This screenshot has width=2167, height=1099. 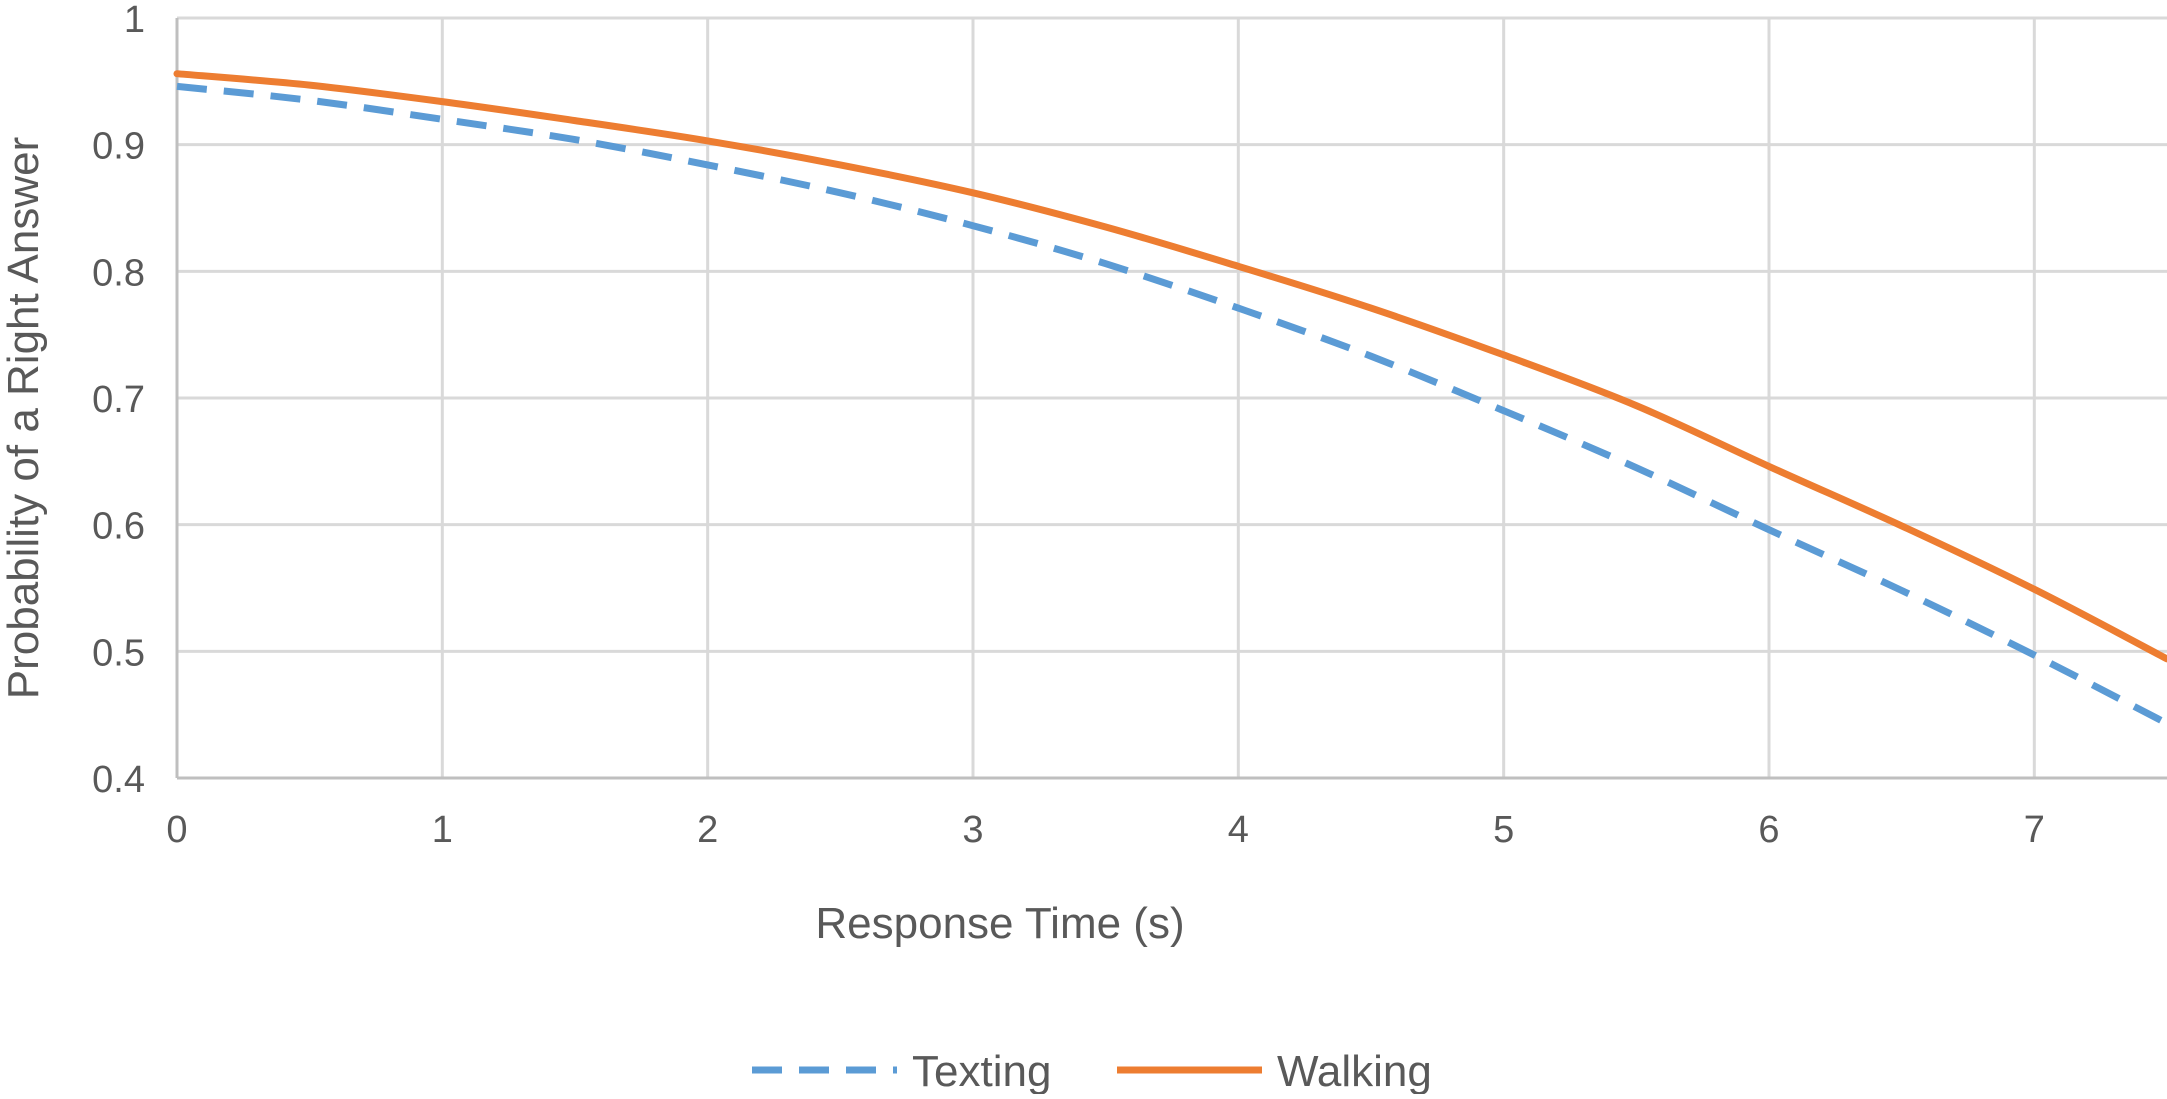 I want to click on y-tick-label: 0.8, so click(x=118, y=273).